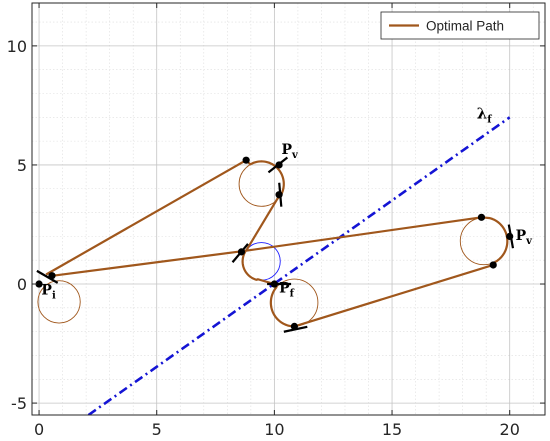 This screenshot has height=441, width=550. What do you see at coordinates (510, 429) in the screenshot?
I see `x-tick-label: 20` at bounding box center [510, 429].